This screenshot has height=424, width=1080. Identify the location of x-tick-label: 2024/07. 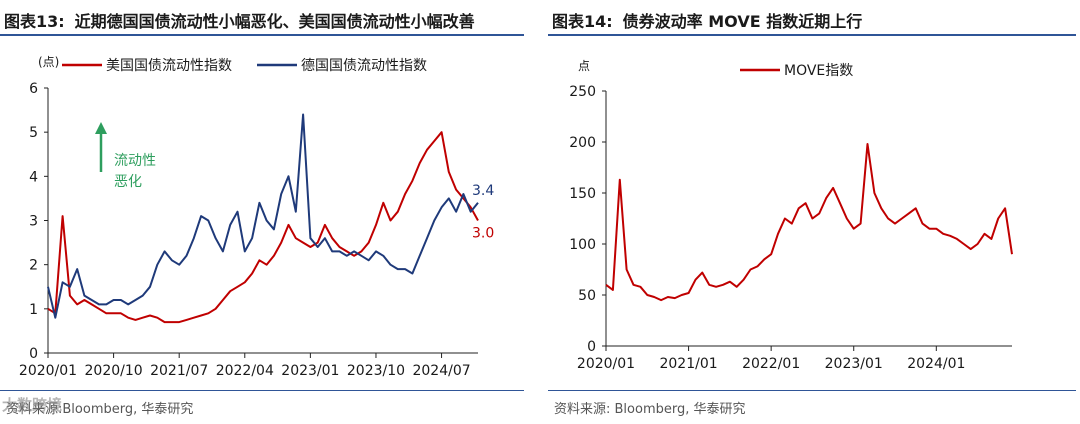
(441, 371).